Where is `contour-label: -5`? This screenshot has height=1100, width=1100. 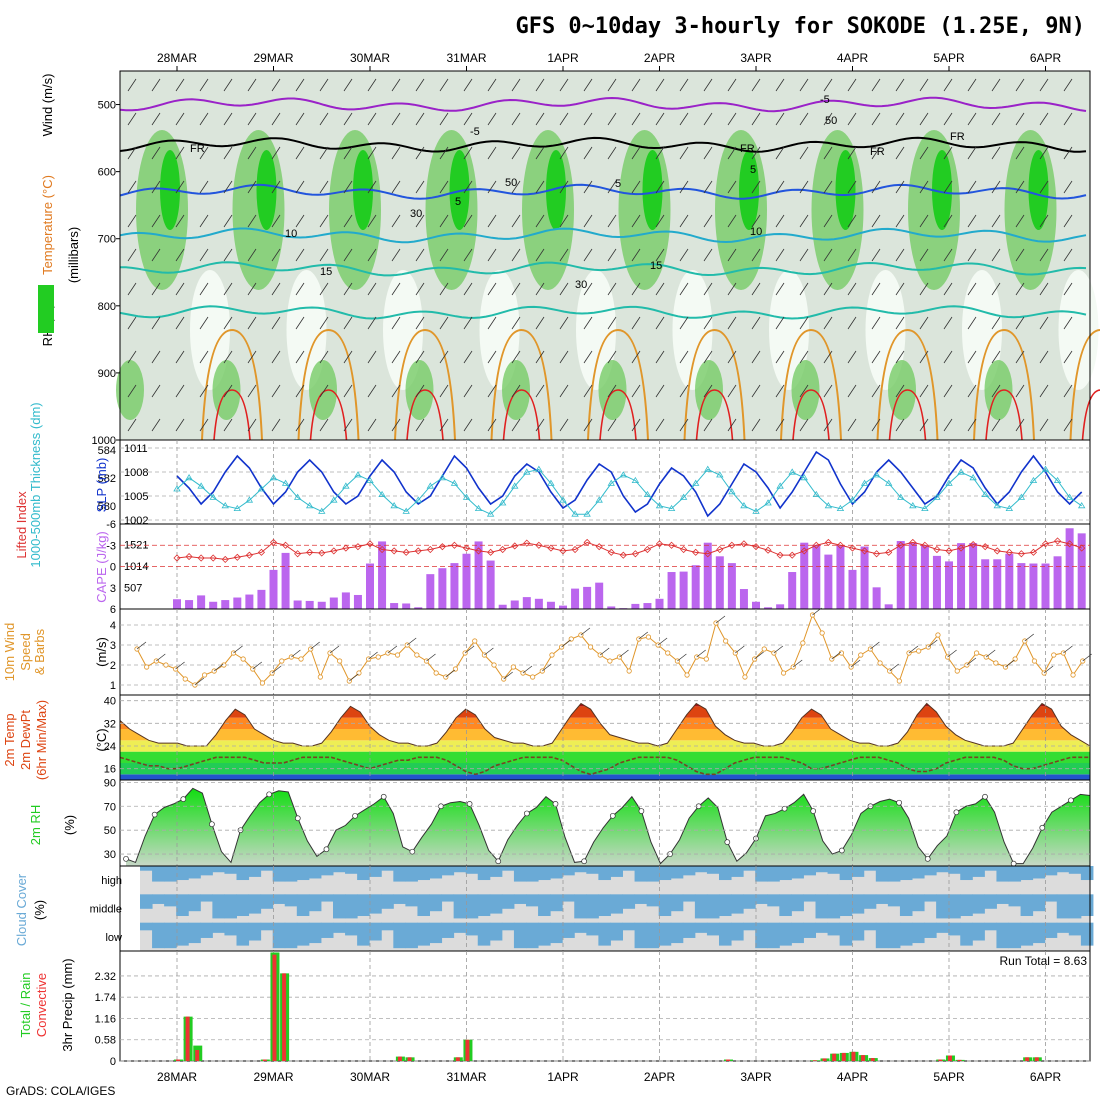
contour-label: -5 is located at coordinates (825, 100).